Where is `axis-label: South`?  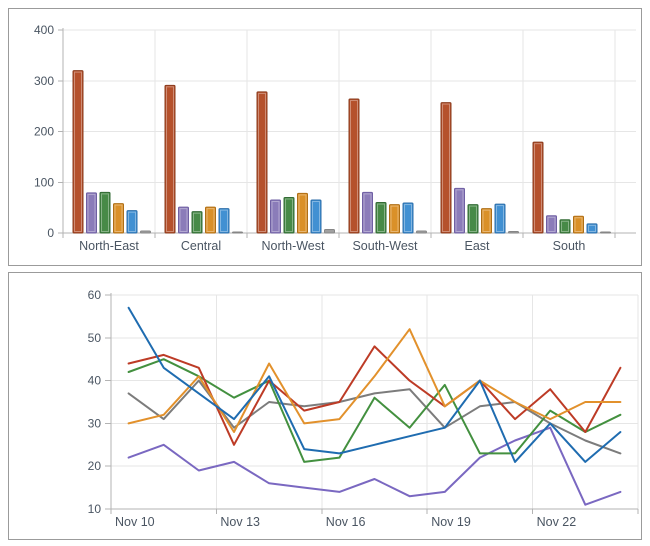
axis-label: South is located at coordinates (569, 246).